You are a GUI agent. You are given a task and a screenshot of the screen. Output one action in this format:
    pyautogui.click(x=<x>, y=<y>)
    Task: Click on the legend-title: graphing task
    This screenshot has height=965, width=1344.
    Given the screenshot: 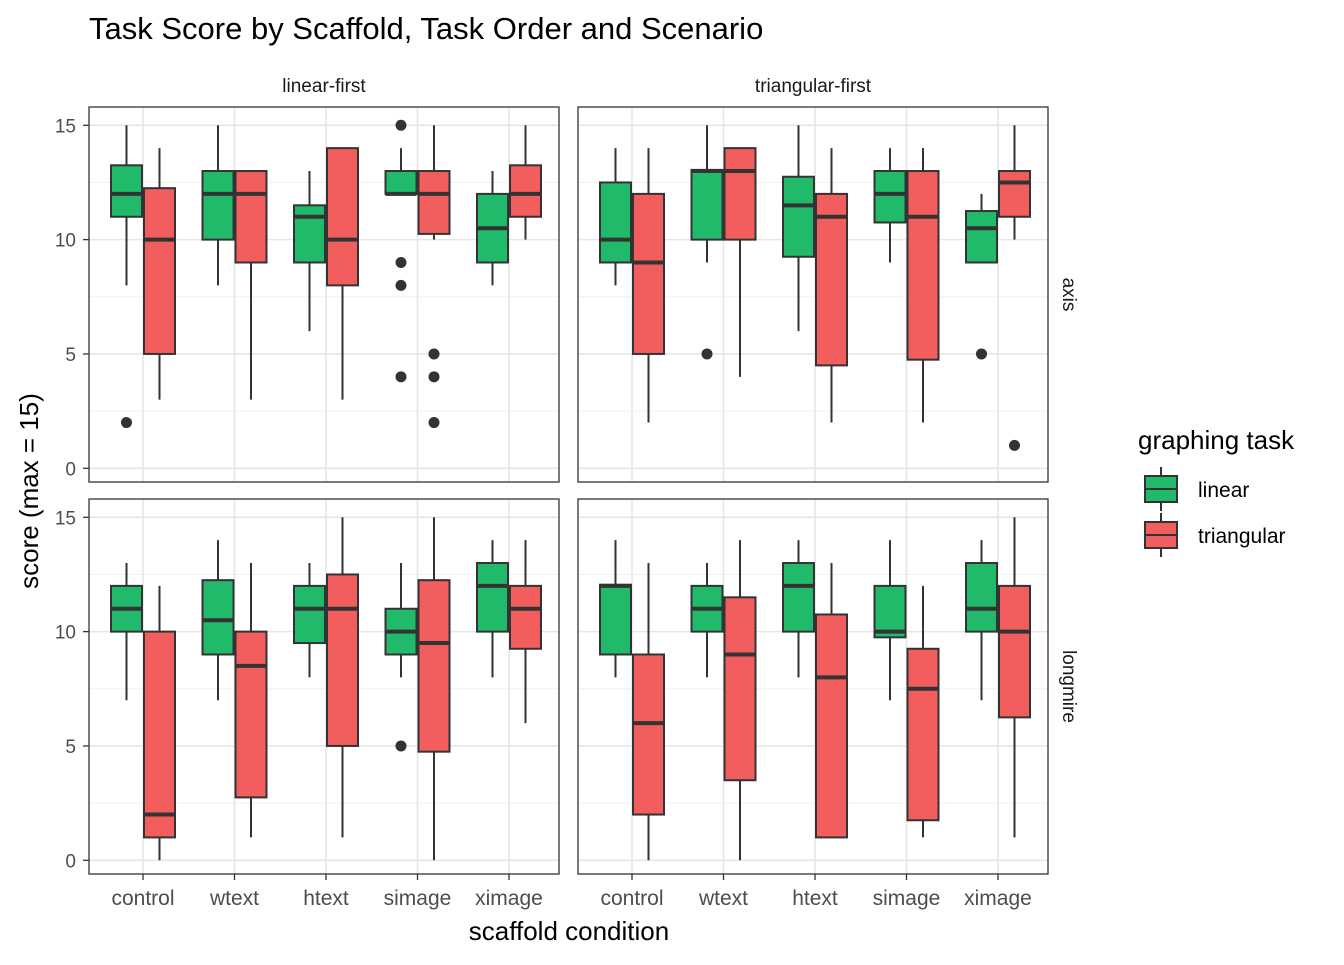 What is the action you would take?
    pyautogui.click(x=1216, y=440)
    